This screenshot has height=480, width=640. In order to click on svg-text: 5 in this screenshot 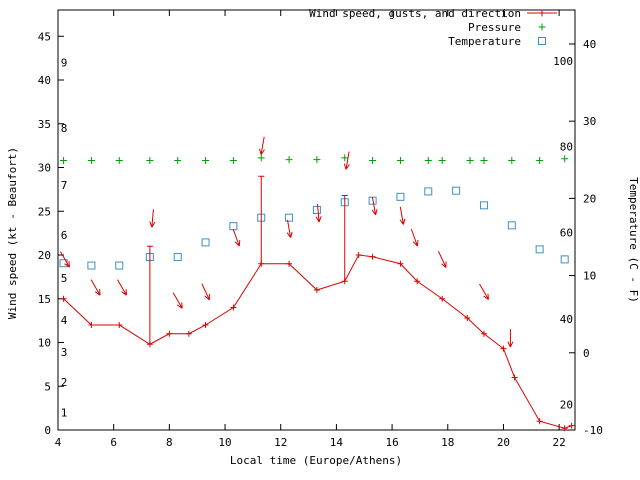, I will do `click(47, 386)`.